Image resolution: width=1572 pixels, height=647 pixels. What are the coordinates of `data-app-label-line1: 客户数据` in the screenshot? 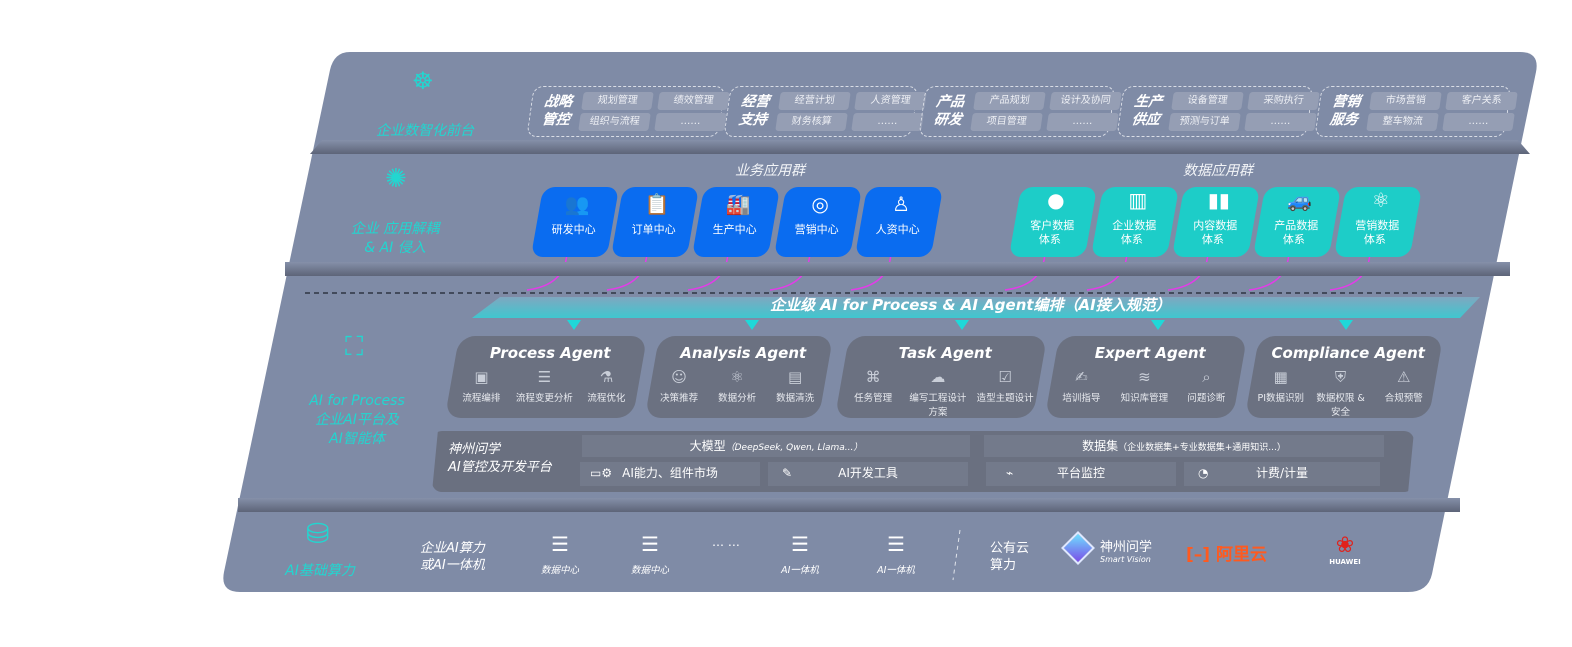 It's located at (1052, 225).